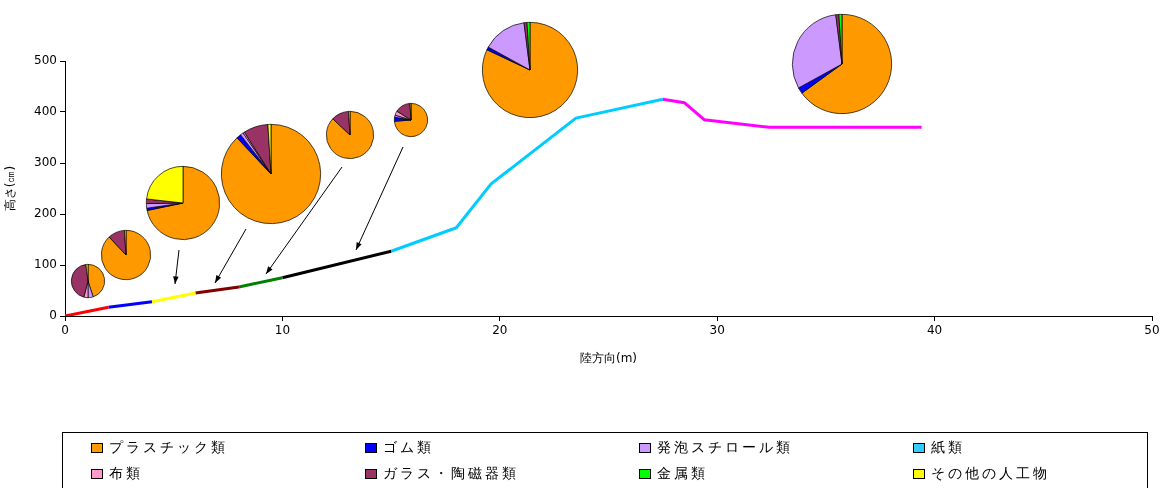 This screenshot has width=1164, height=488. Describe the element at coordinates (45, 213) in the screenshot. I see `y-tick-label: 200` at that location.